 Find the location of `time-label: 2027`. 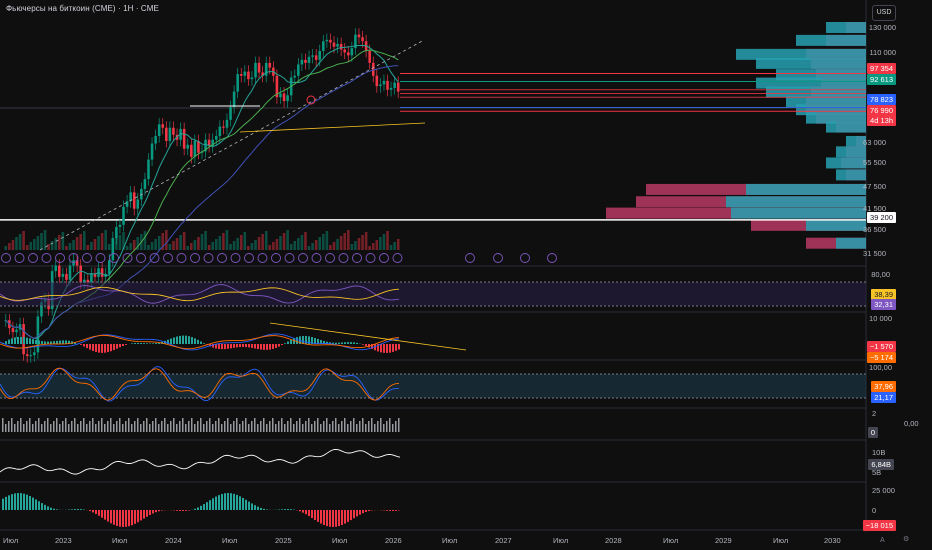

time-label: 2027 is located at coordinates (503, 540).